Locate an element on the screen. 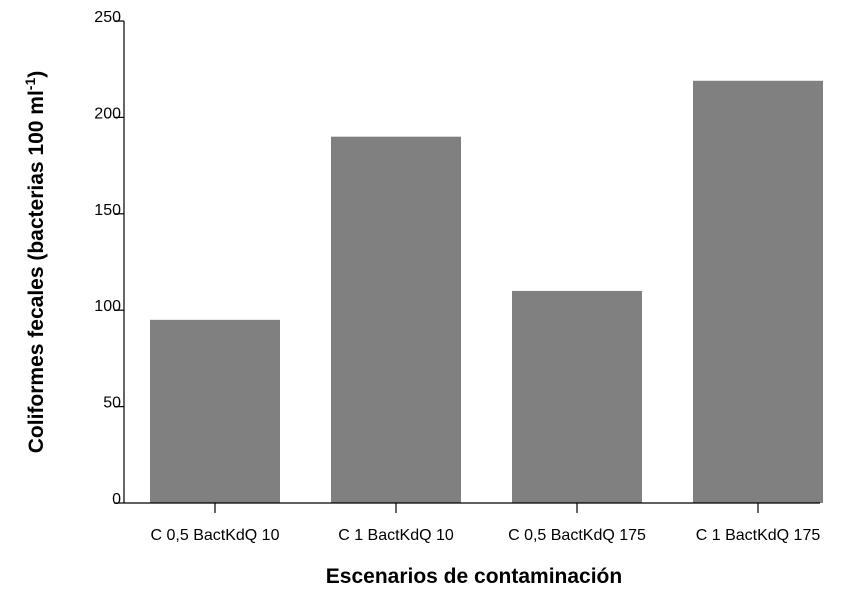  y-axis-title: Coliformes fecales (bacterias 100 ml-1) is located at coordinates (35, 262).